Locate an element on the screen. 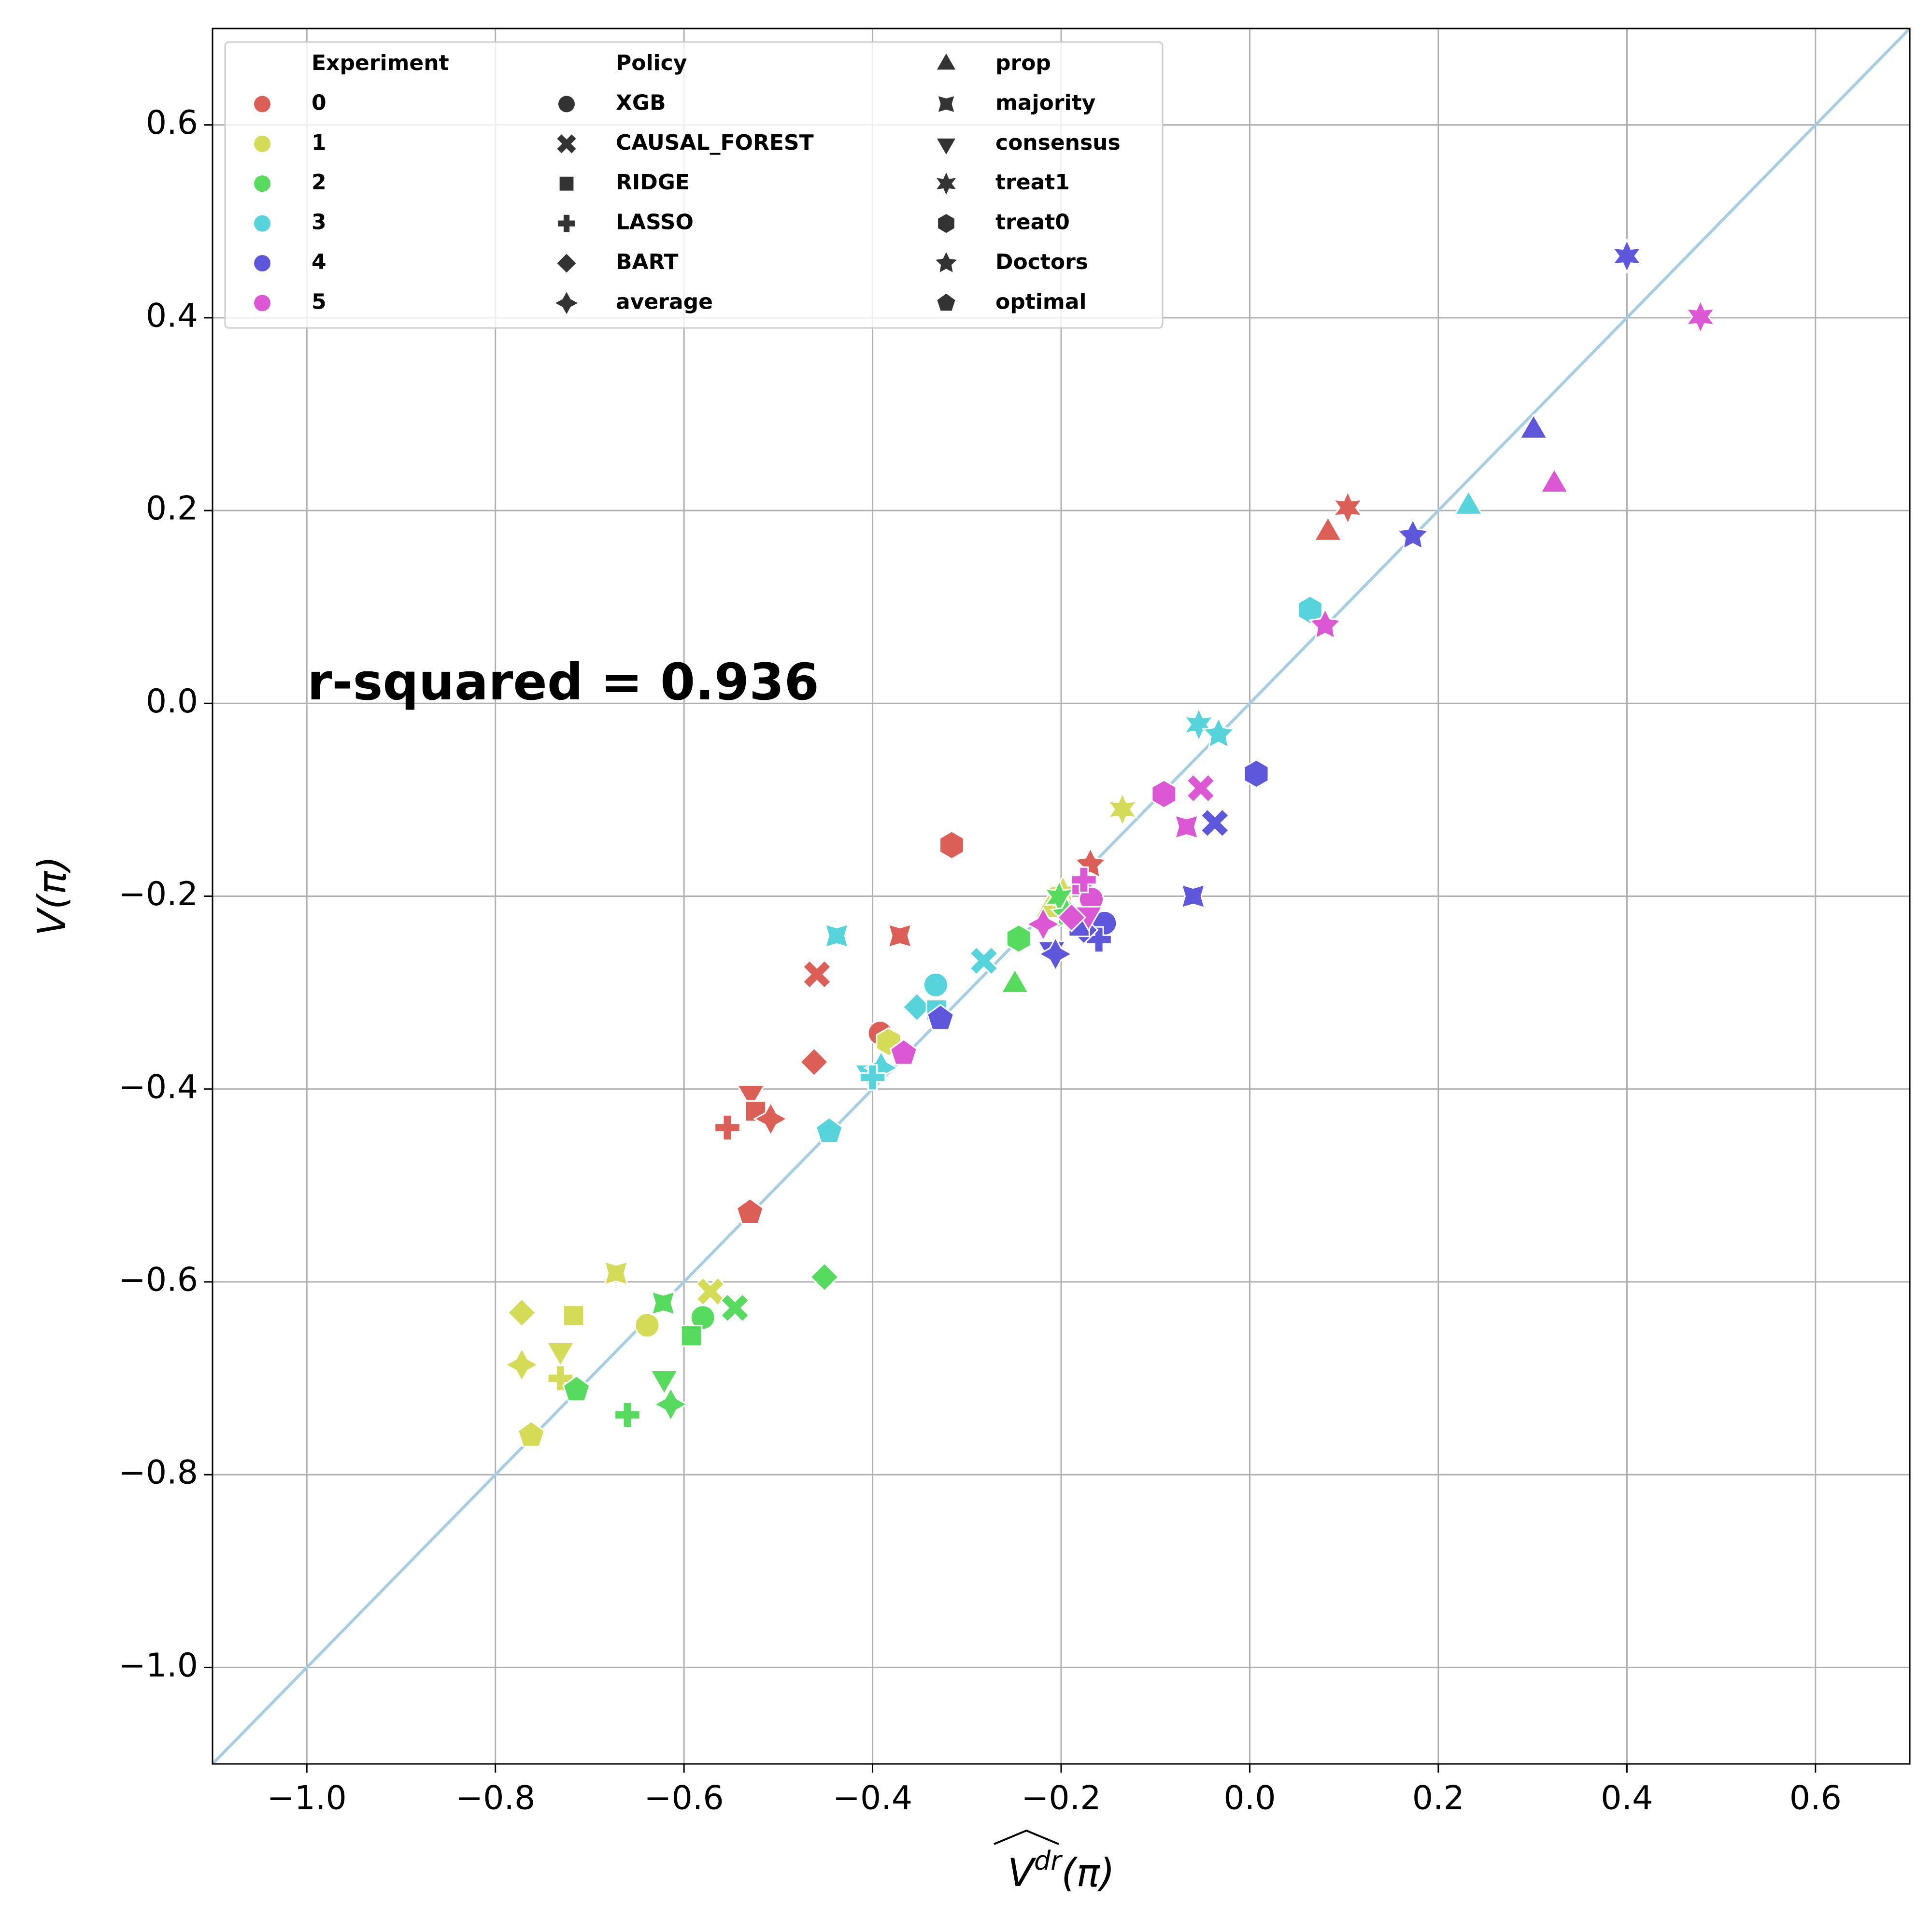 Image resolution: width=1932 pixels, height=1932 pixels. y-tick-label: −1.0 is located at coordinates (158, 1666).